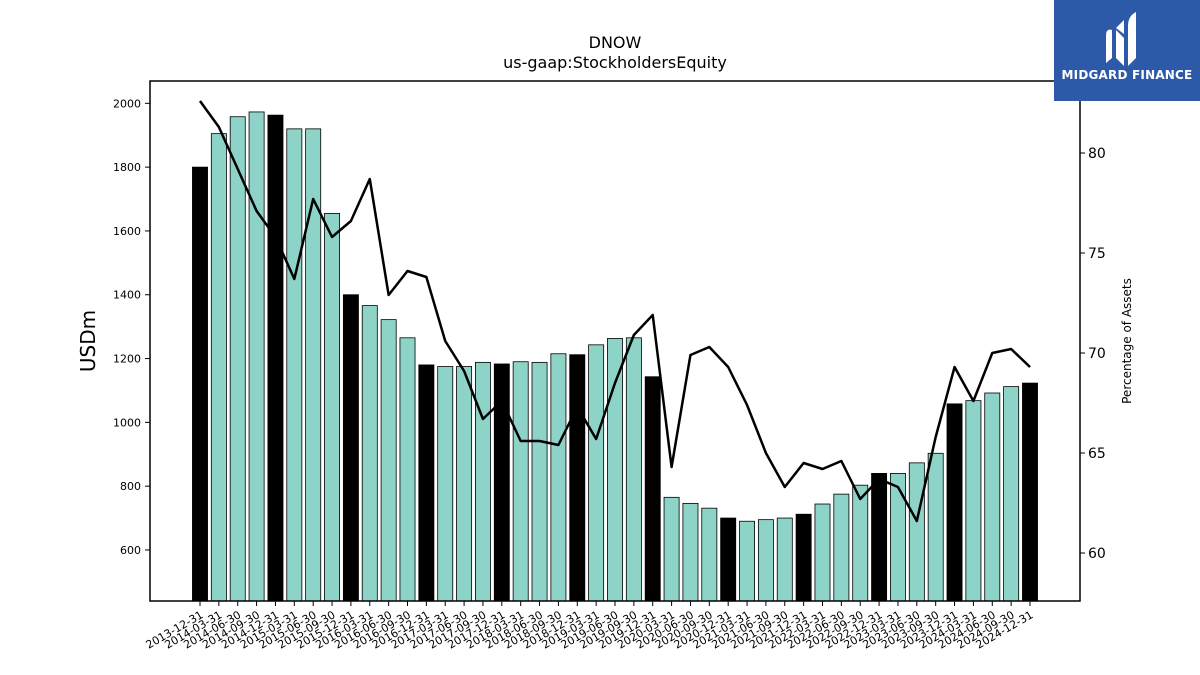 This screenshot has height=675, width=1200. I want to click on y-tick-label: 1000, so click(127, 422).